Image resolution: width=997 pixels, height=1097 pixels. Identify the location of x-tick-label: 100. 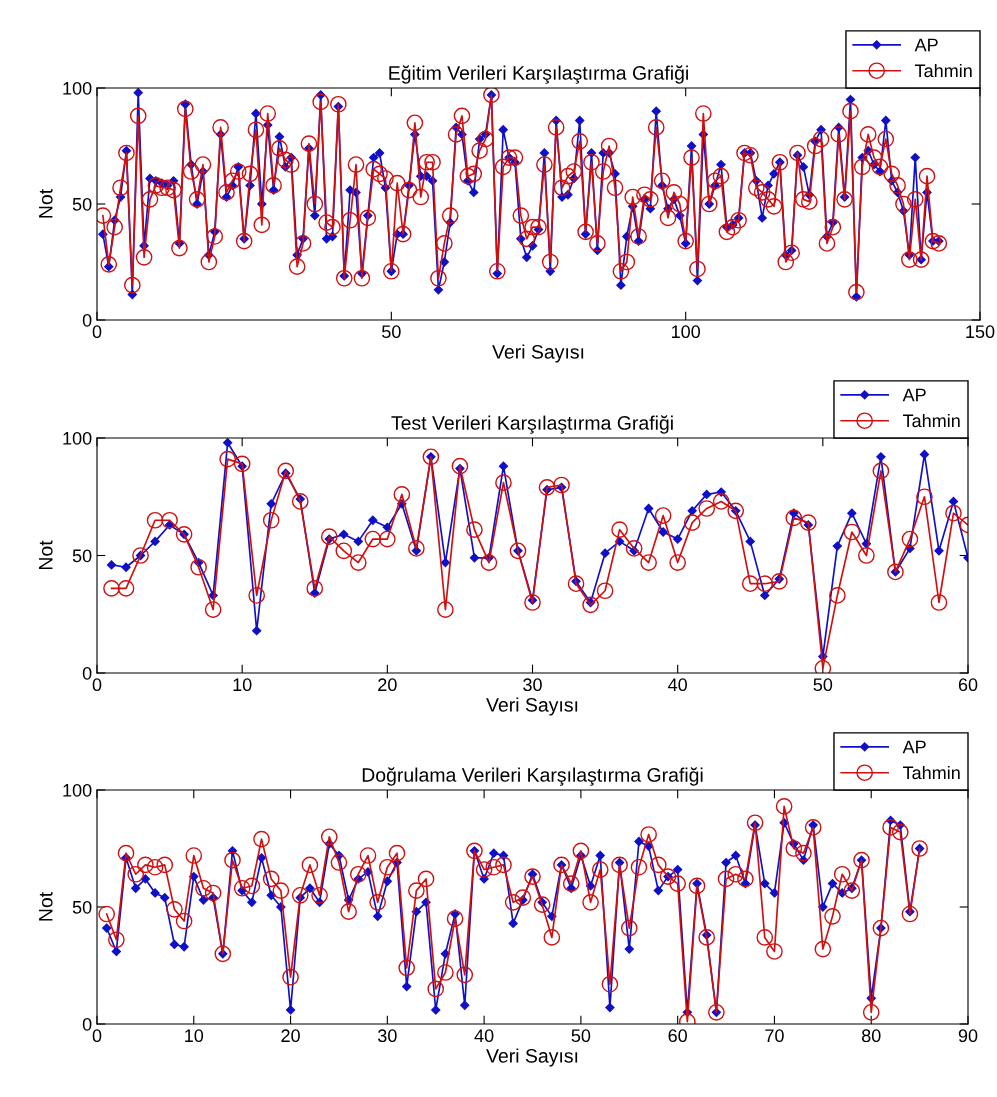
(686, 332).